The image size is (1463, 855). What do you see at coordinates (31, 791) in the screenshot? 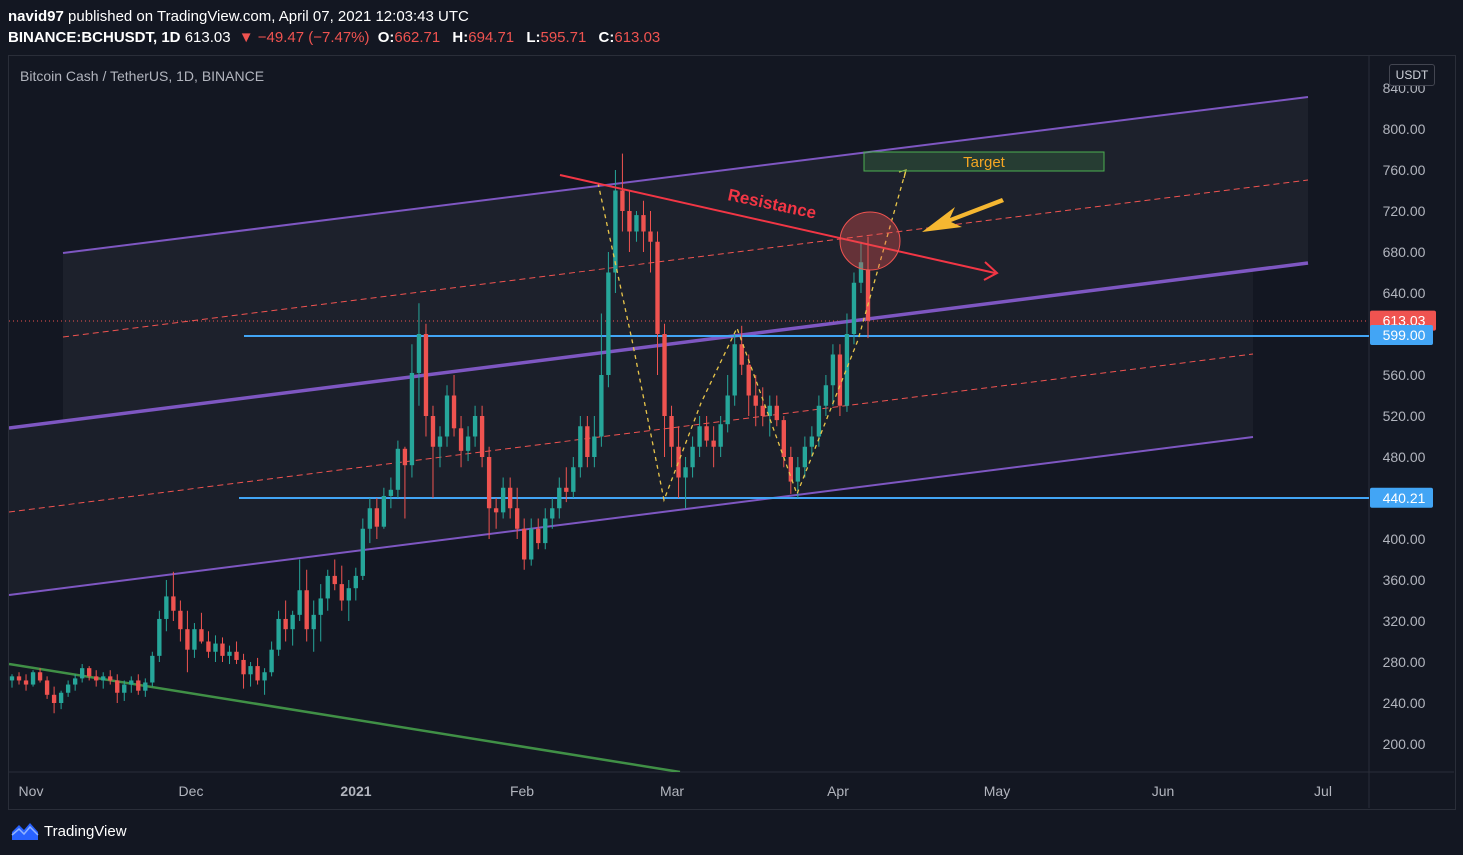
I see `time-axis-label: Nov` at bounding box center [31, 791].